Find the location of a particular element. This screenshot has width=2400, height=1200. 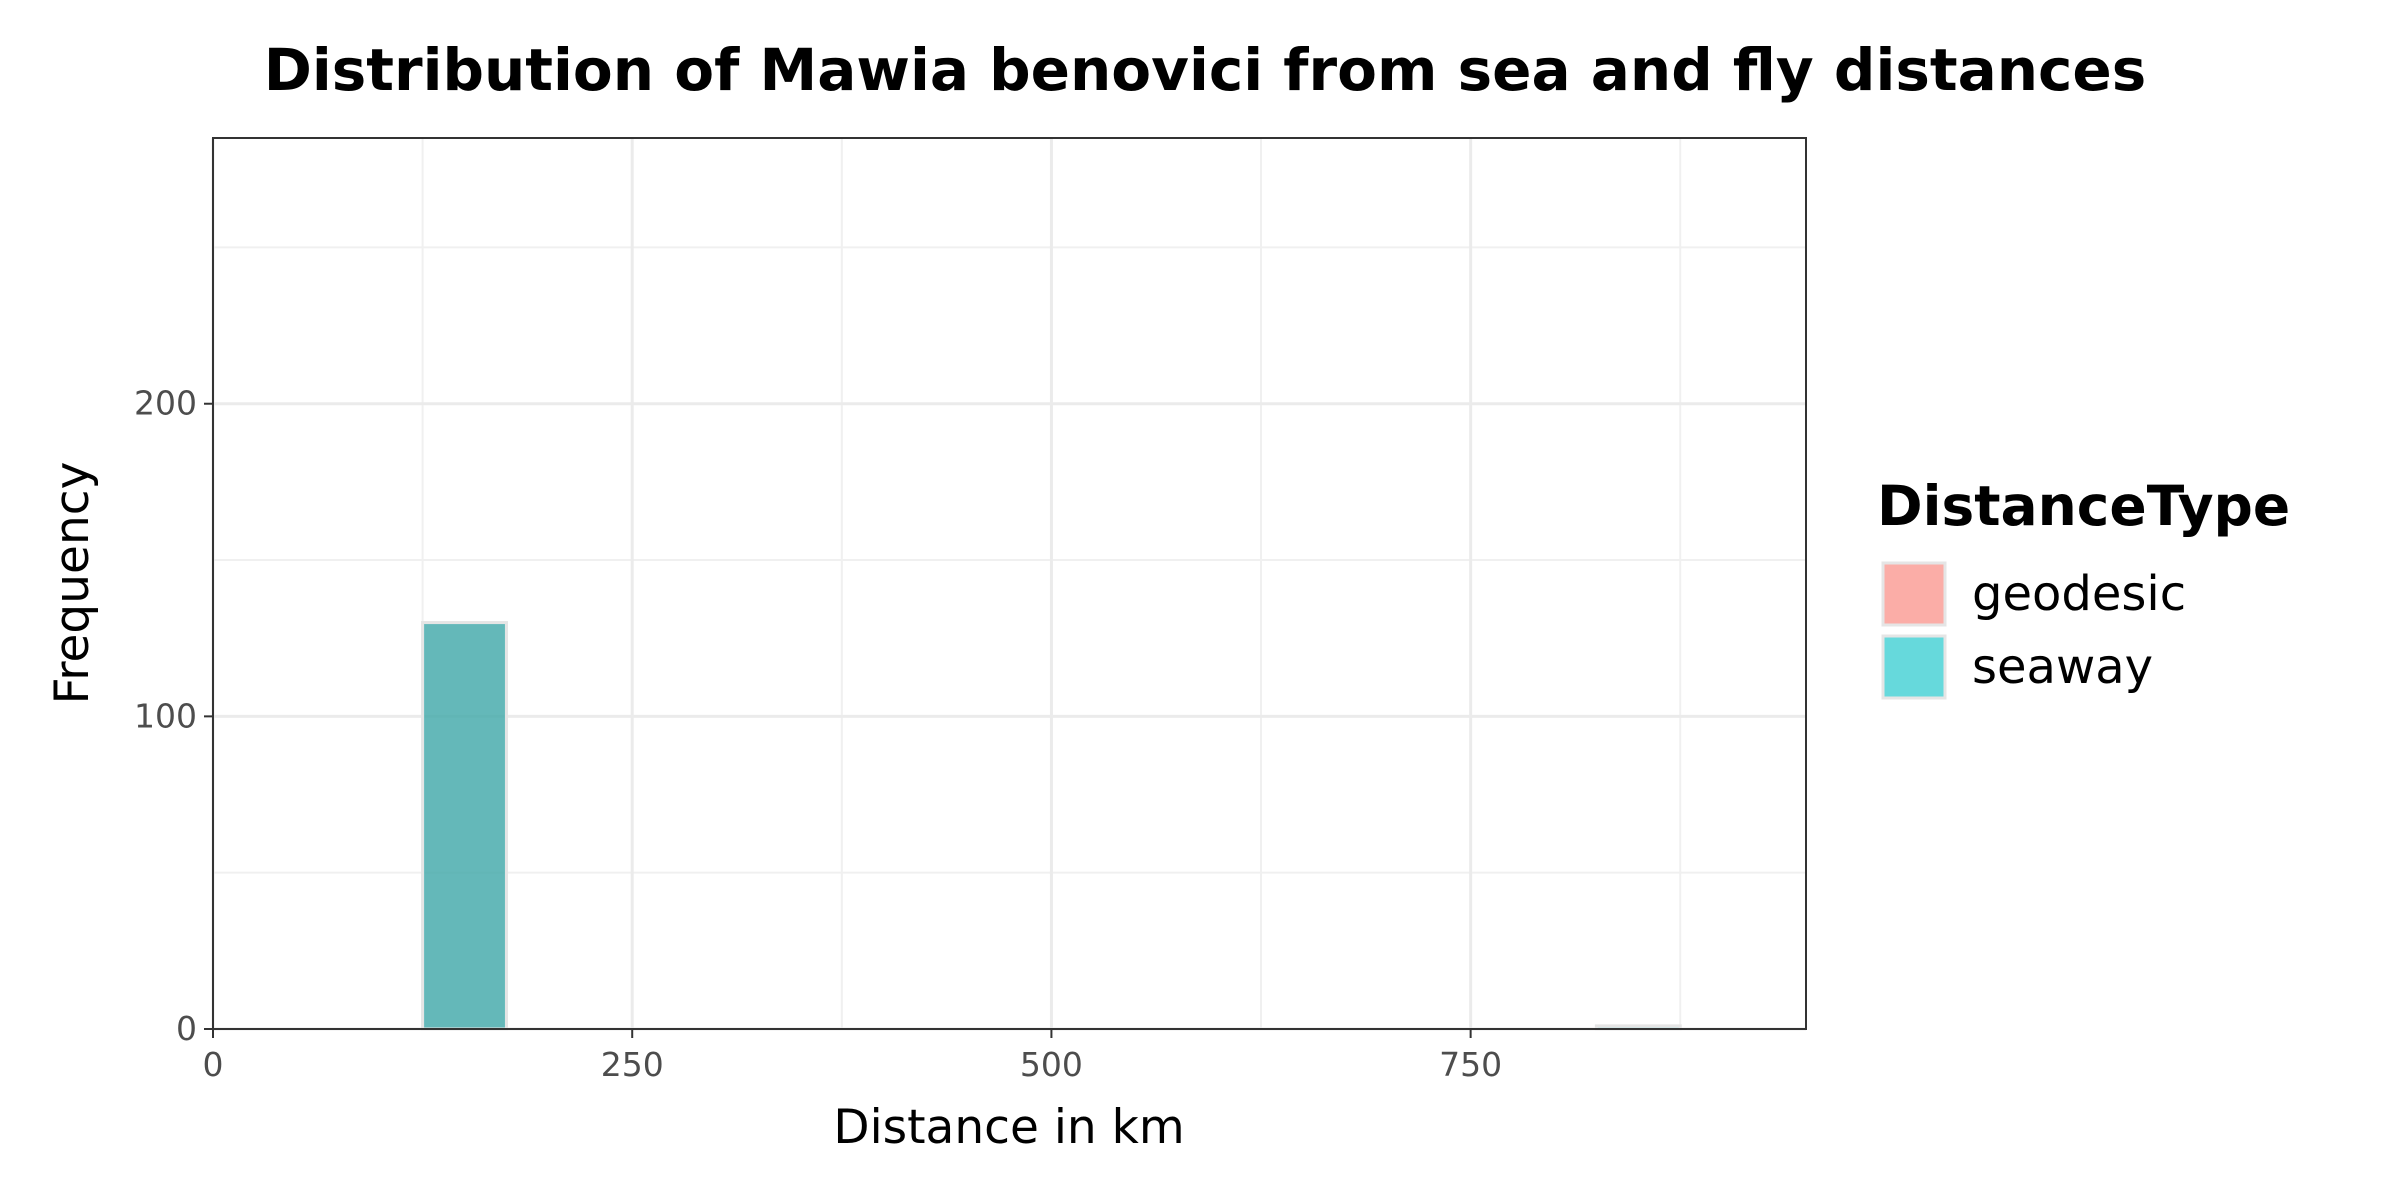

legend: DistanceType geodesic seaway is located at coordinates (2083, 587).